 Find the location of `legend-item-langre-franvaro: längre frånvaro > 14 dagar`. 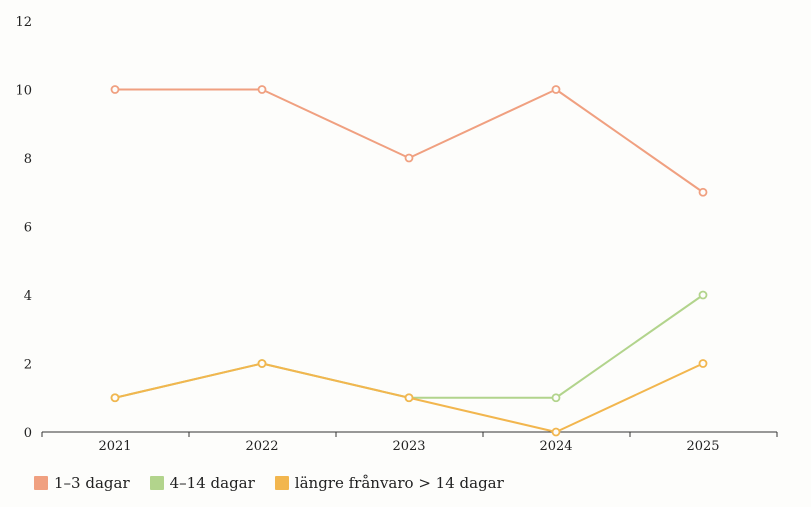

legend-item-langre-franvaro: längre frånvaro > 14 dagar is located at coordinates (389, 483).